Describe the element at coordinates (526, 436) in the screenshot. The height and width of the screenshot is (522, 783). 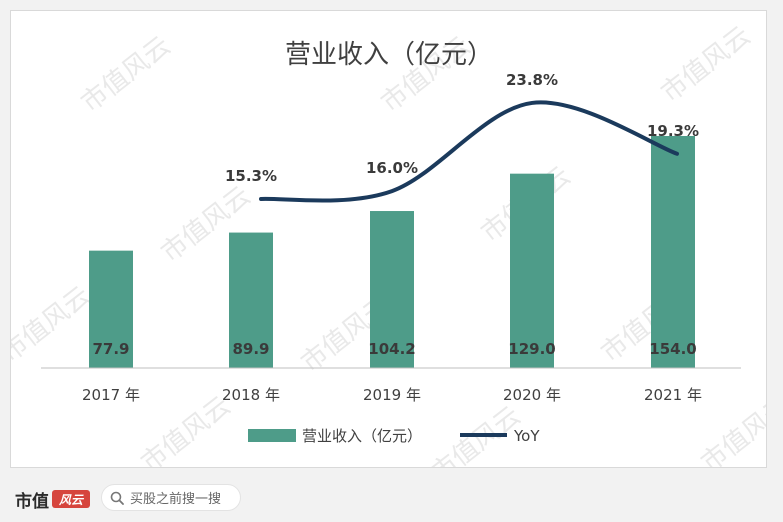
I see `legend-line-label: YoY` at that location.